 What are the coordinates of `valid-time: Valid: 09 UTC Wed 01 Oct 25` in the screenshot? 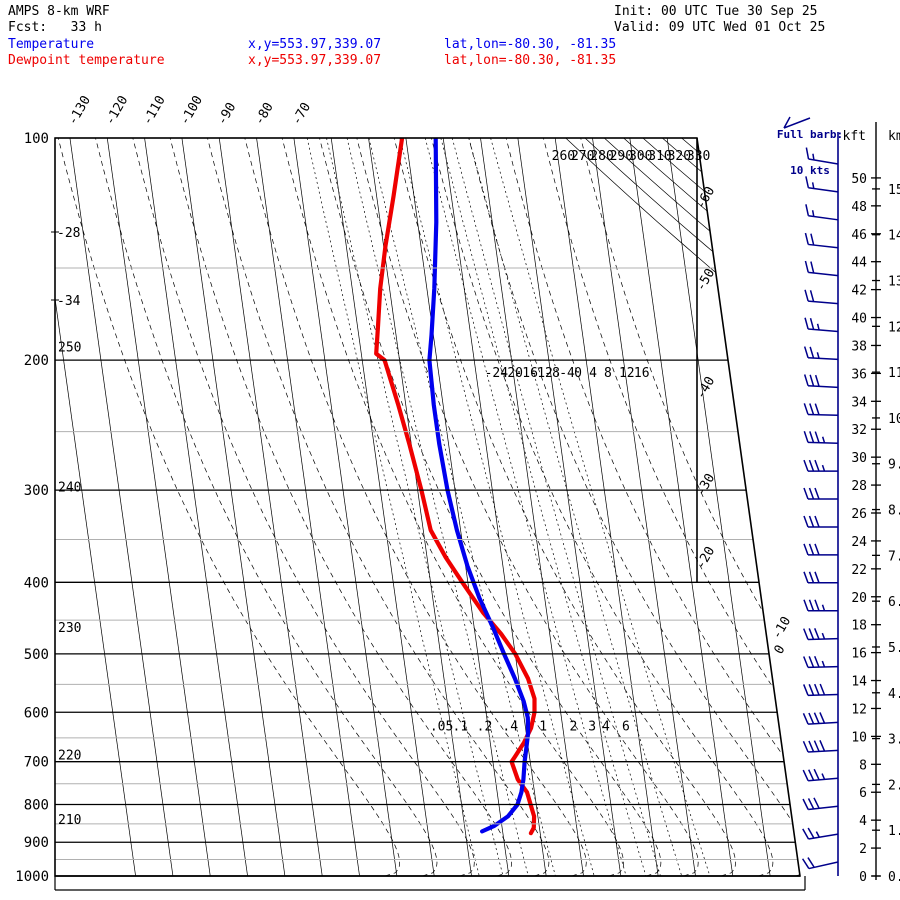 It's located at (720, 27).